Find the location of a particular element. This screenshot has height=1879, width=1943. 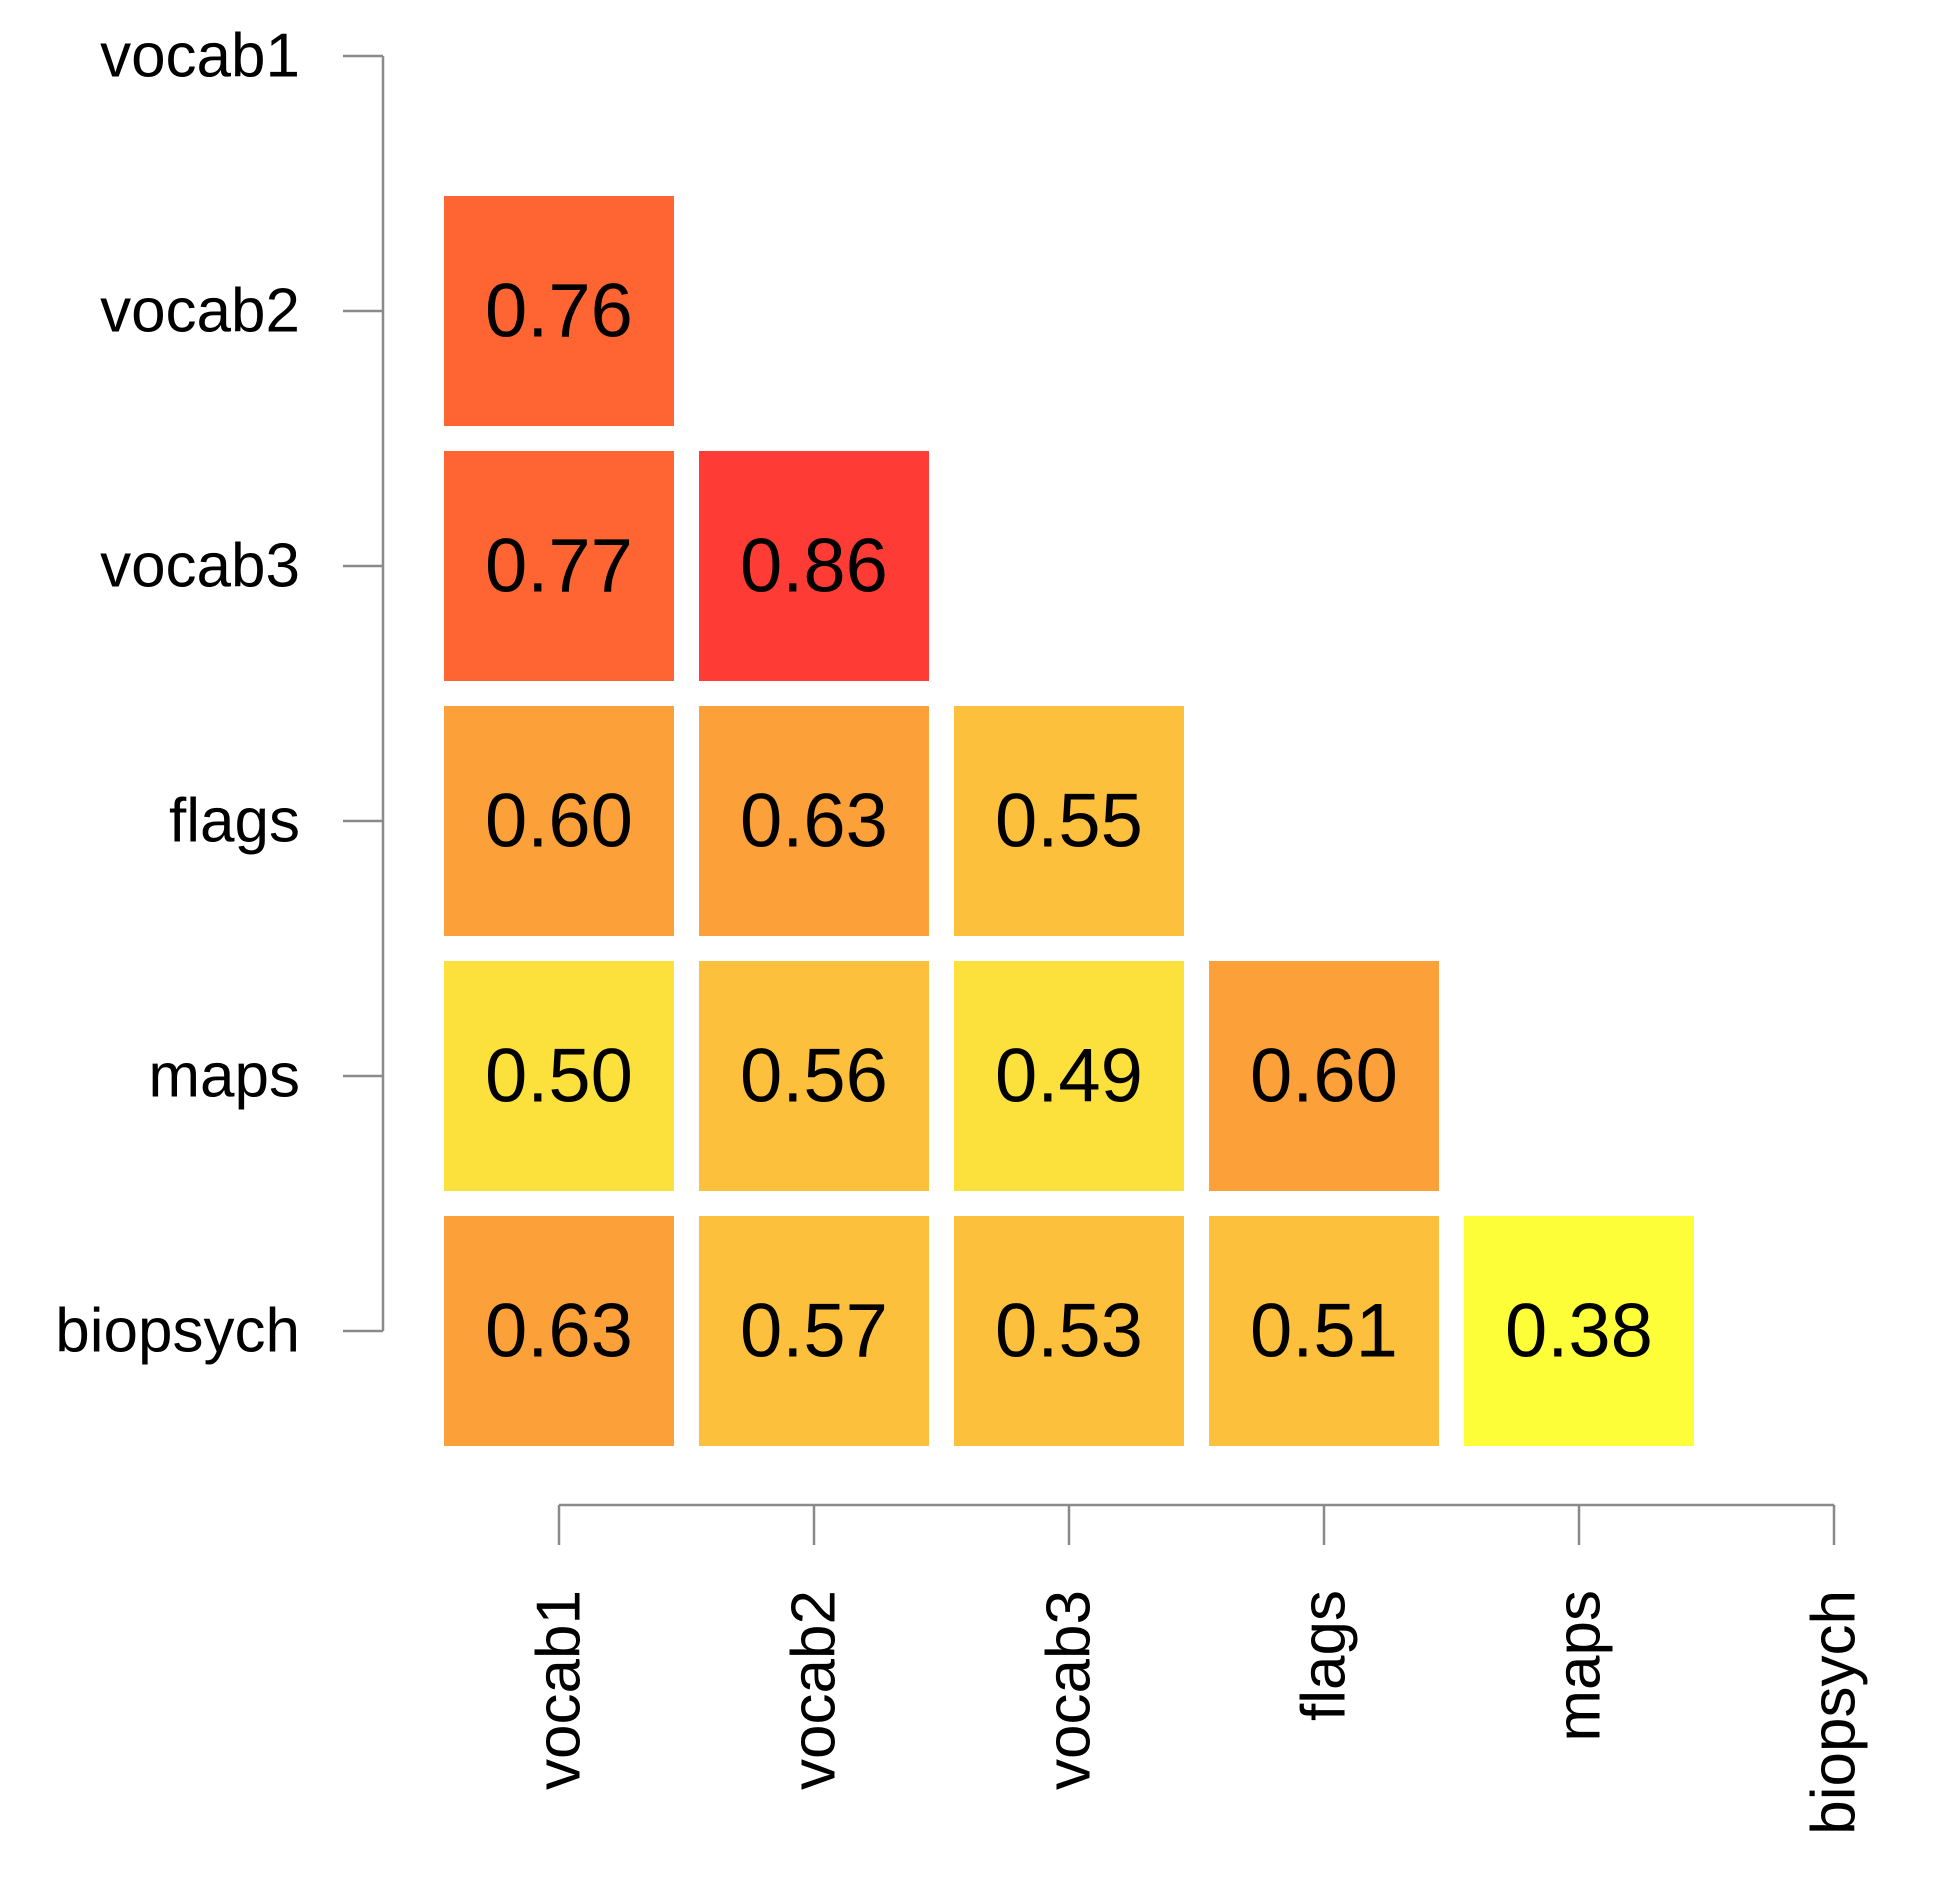

column-label-vocab3: vocab3 is located at coordinates (1069, 1690).